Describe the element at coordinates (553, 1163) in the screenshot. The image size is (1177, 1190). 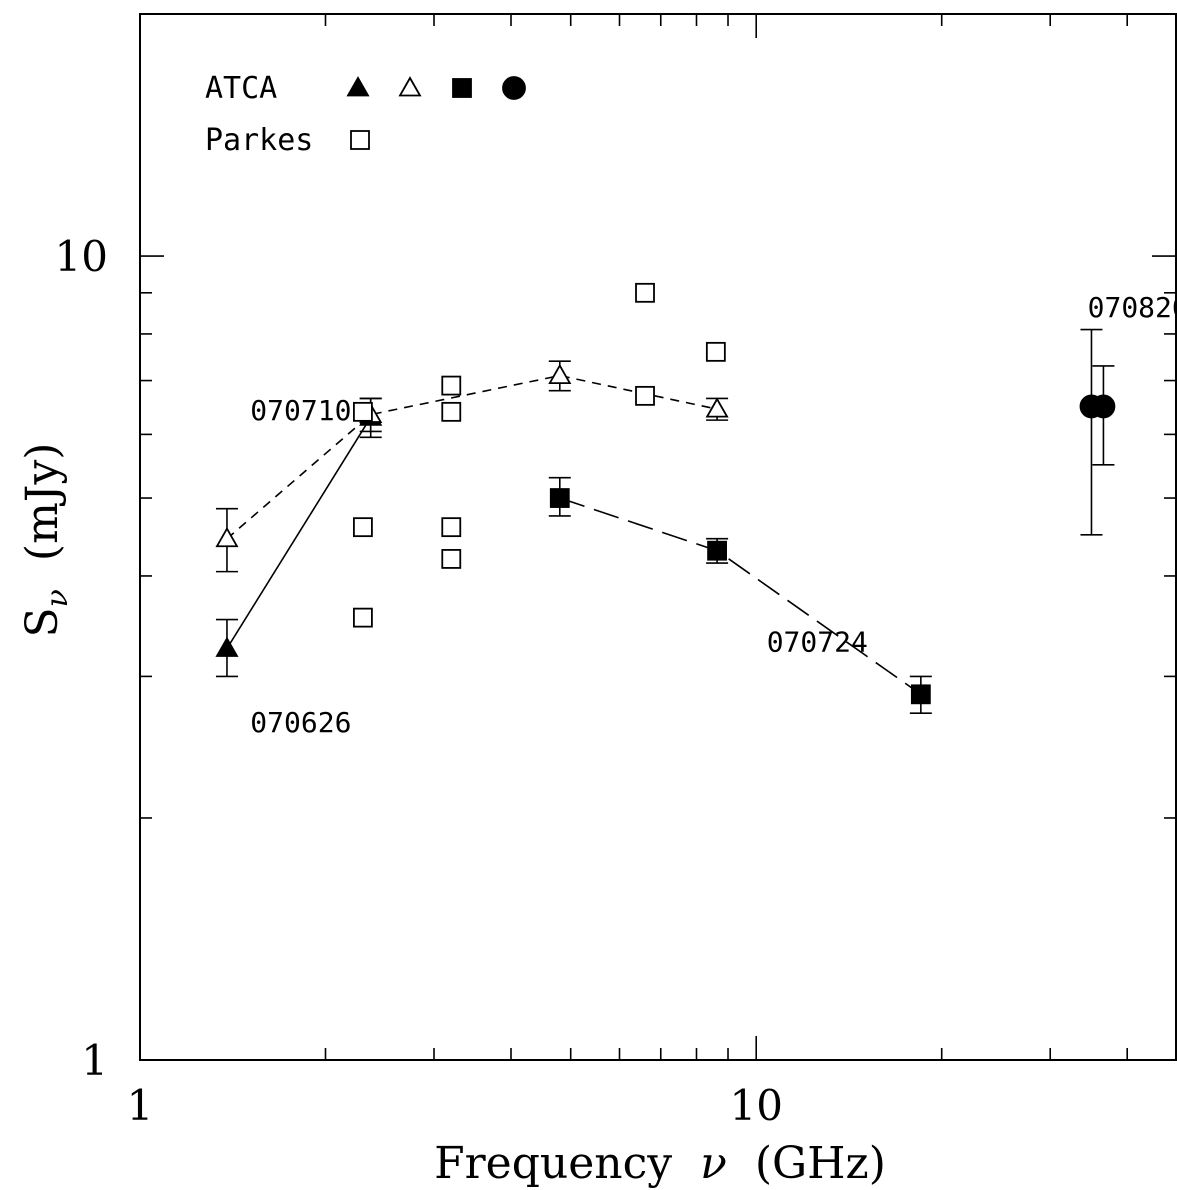
I see `x-axis-title-text: Frequency` at that location.